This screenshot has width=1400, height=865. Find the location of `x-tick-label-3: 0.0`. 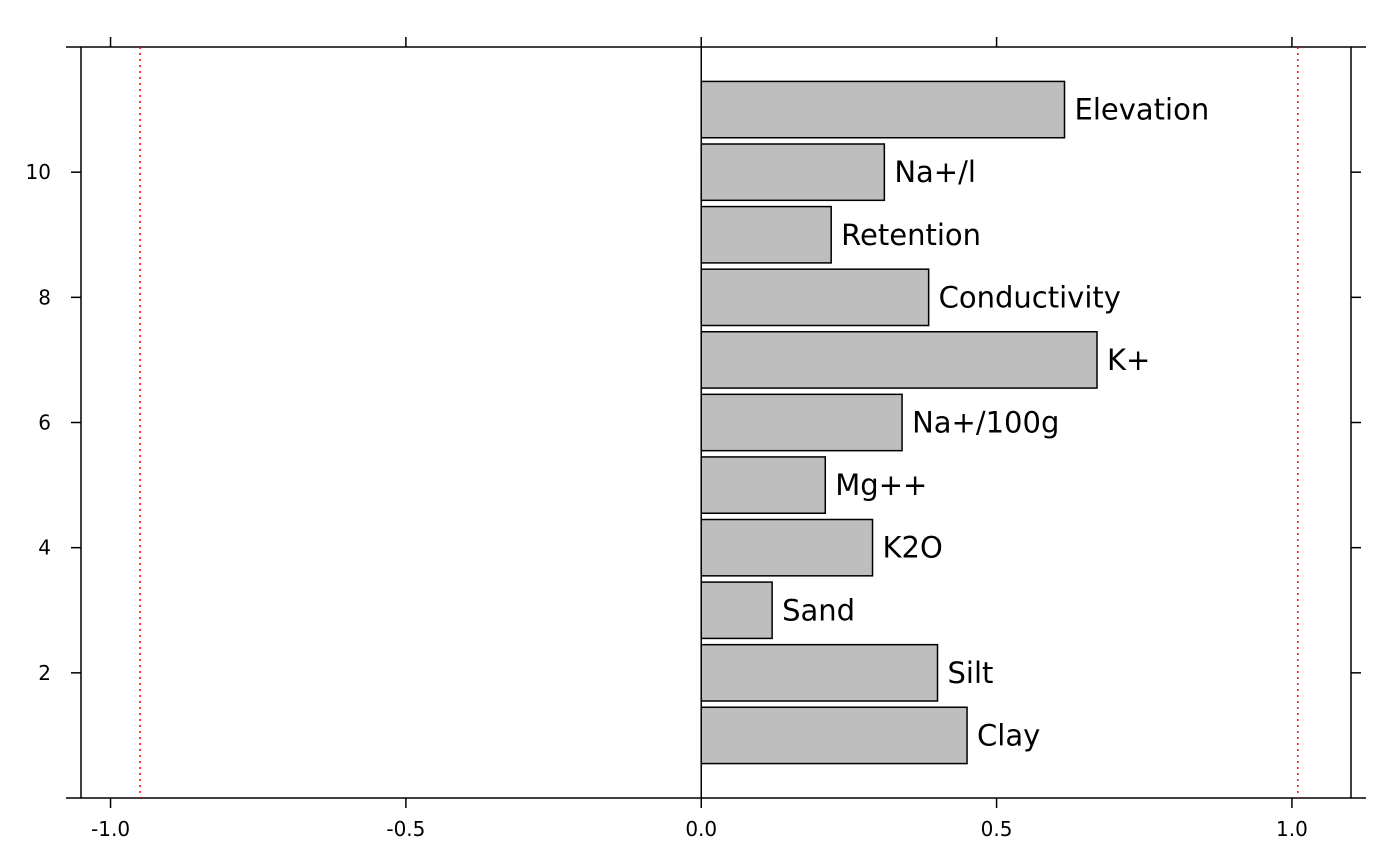

x-tick-label-3: 0.0 is located at coordinates (701, 829).